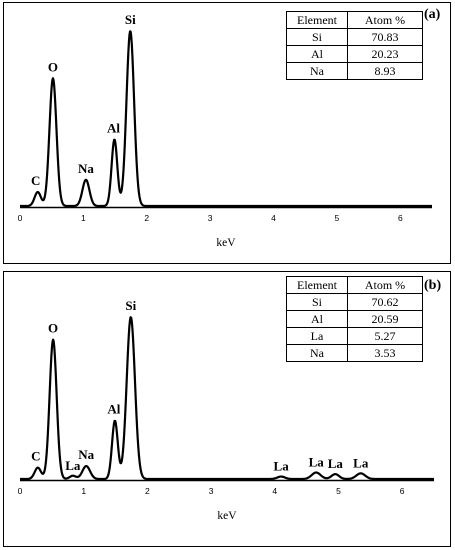  What do you see at coordinates (385, 336) in the screenshot?
I see `table-cell-value: 5.27` at bounding box center [385, 336].